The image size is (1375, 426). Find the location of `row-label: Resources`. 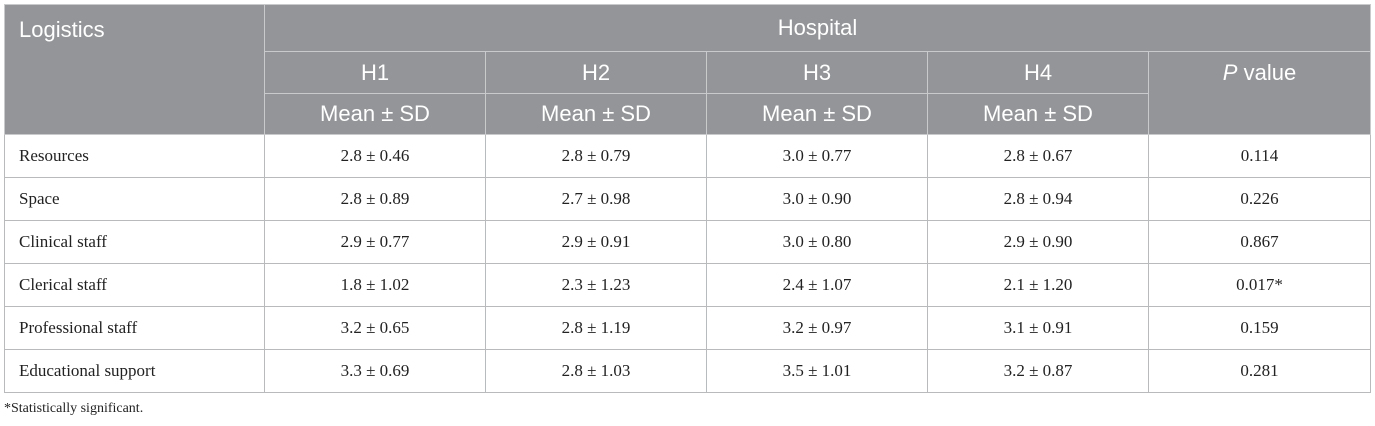

row-label: Resources is located at coordinates (134, 156).